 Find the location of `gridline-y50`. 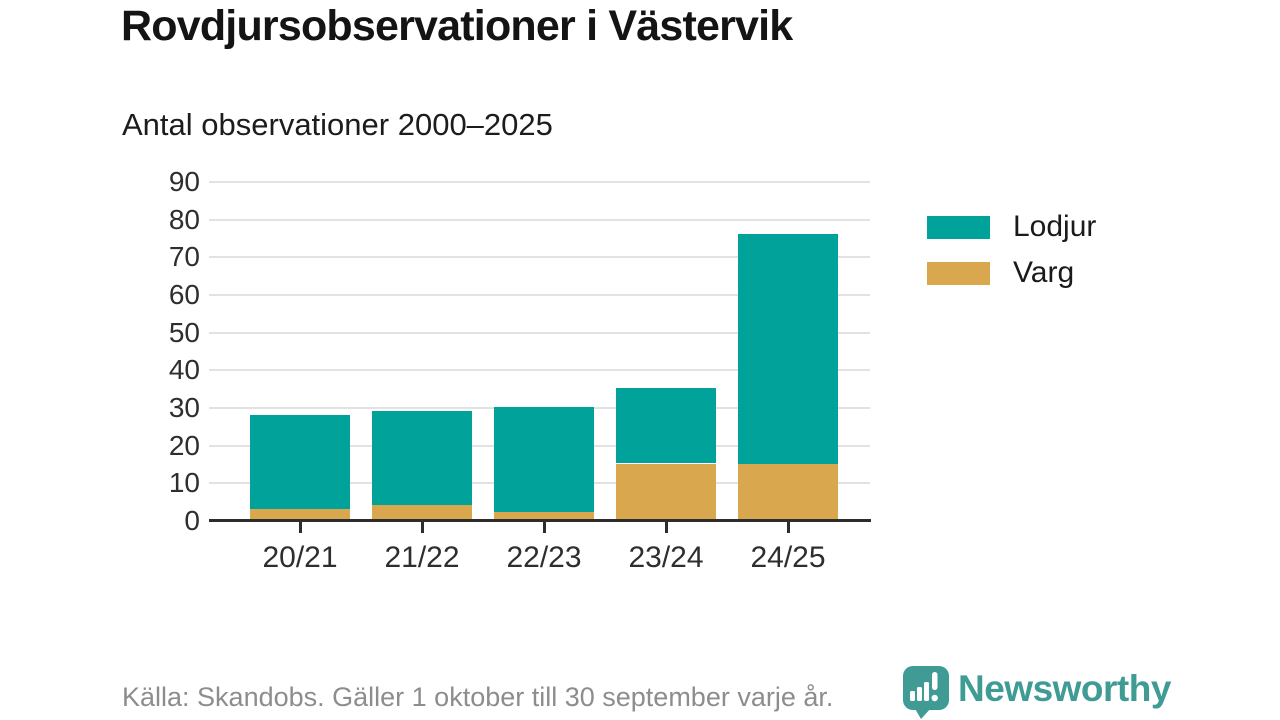

gridline-y50 is located at coordinates (539, 333).